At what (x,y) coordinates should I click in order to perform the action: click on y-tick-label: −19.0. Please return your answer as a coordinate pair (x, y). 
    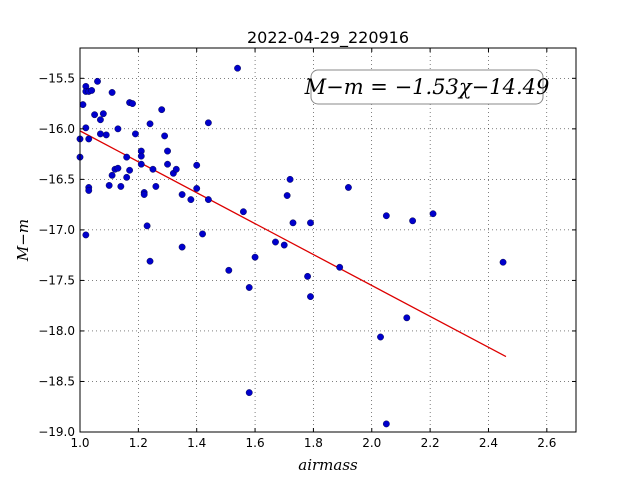
    Looking at the image, I should click on (56, 432).